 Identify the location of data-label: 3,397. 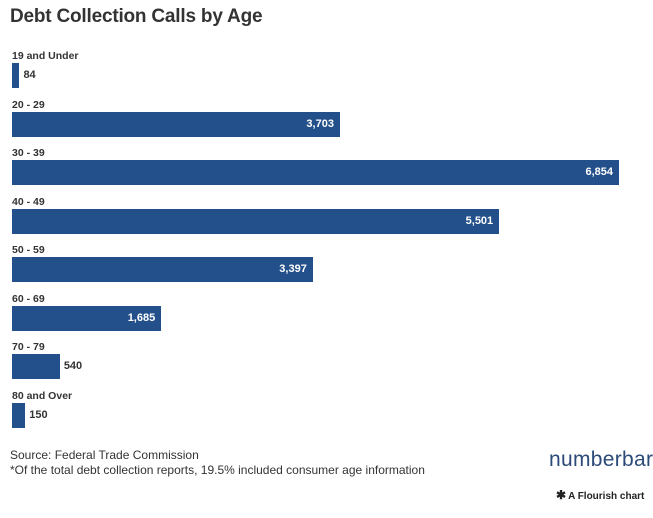
(293, 269).